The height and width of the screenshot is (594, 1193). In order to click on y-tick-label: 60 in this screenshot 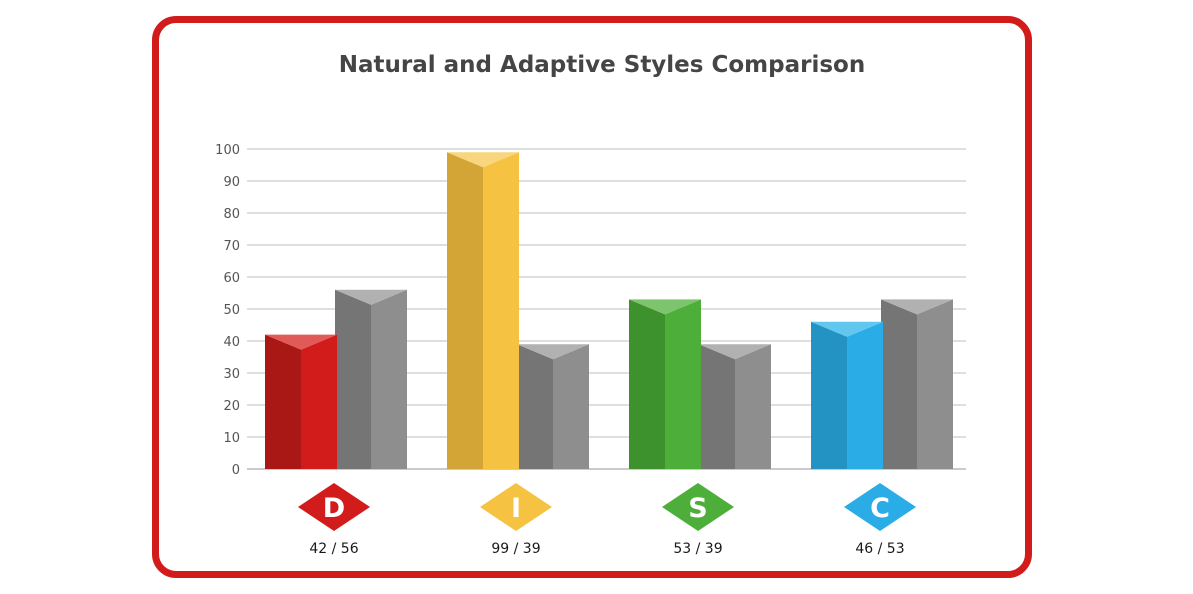, I will do `click(231, 278)`.